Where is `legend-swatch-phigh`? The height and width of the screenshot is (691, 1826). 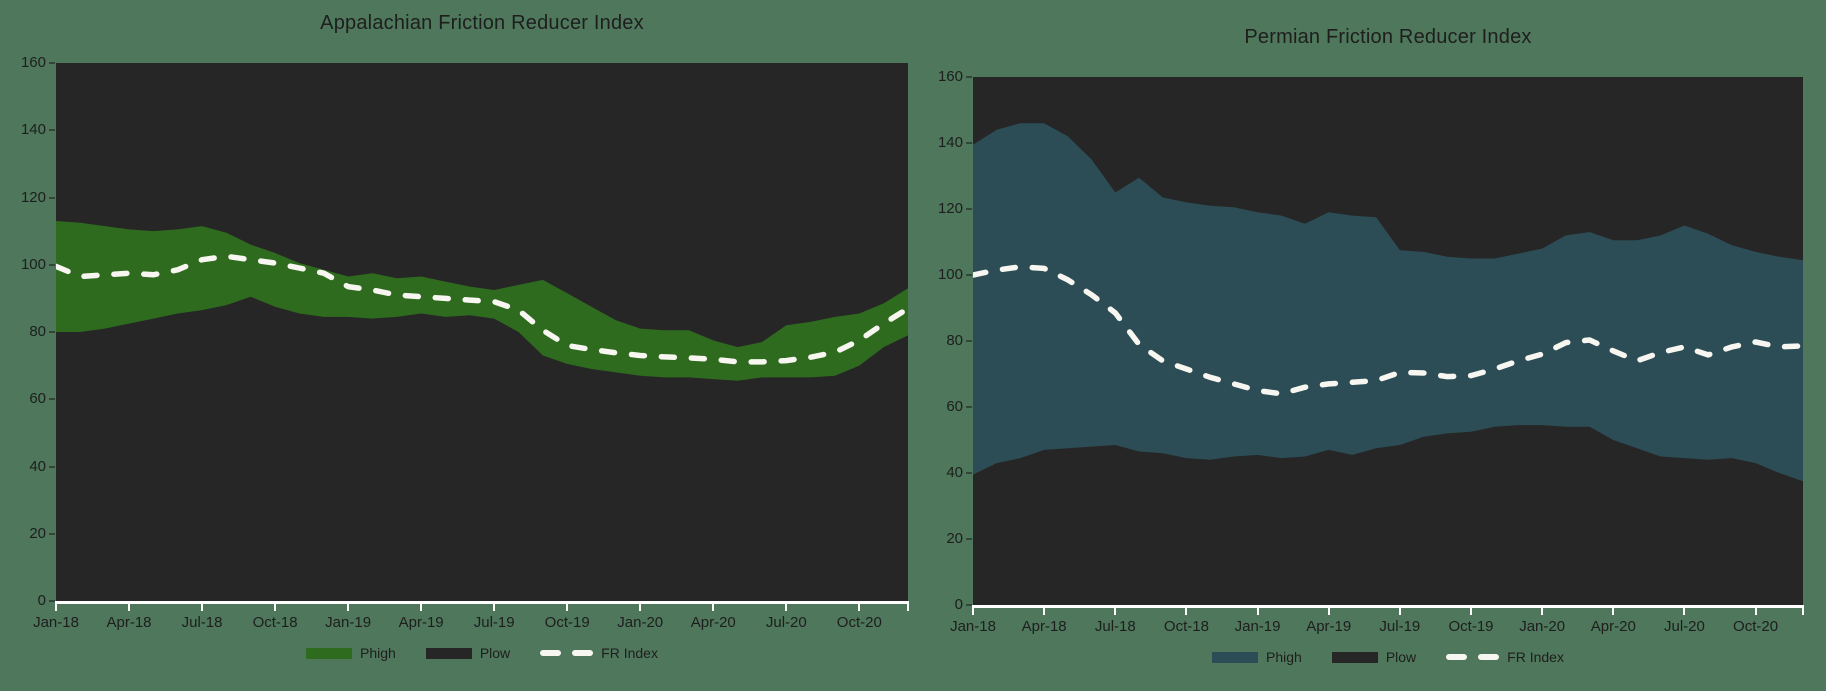 legend-swatch-phigh is located at coordinates (1235, 657).